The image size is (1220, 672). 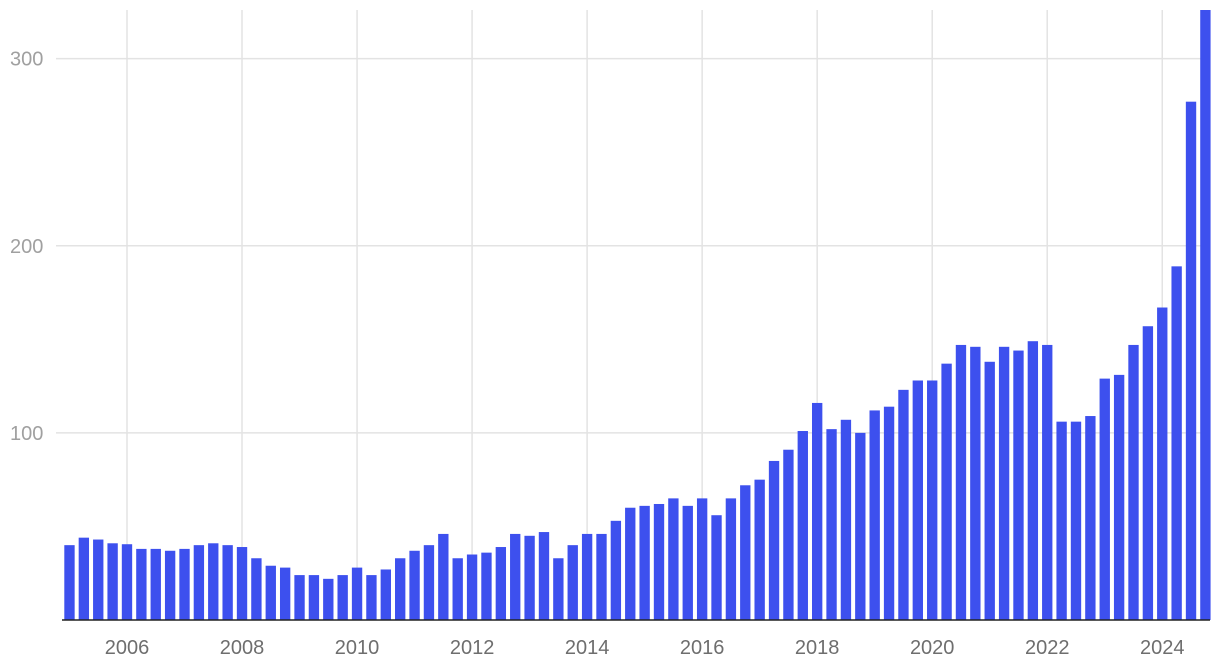 What do you see at coordinates (26, 60) in the screenshot?
I see `y-tick-label: 300` at bounding box center [26, 60].